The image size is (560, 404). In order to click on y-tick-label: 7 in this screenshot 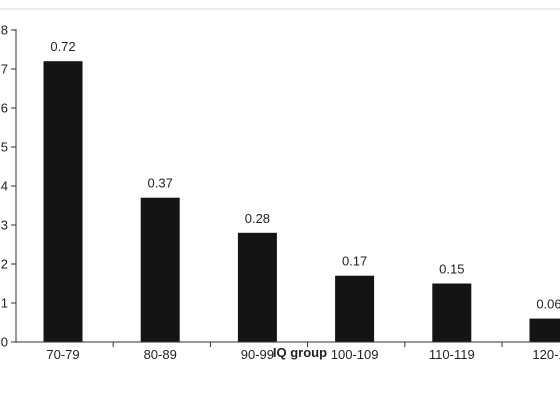, I will do `click(4, 69)`.